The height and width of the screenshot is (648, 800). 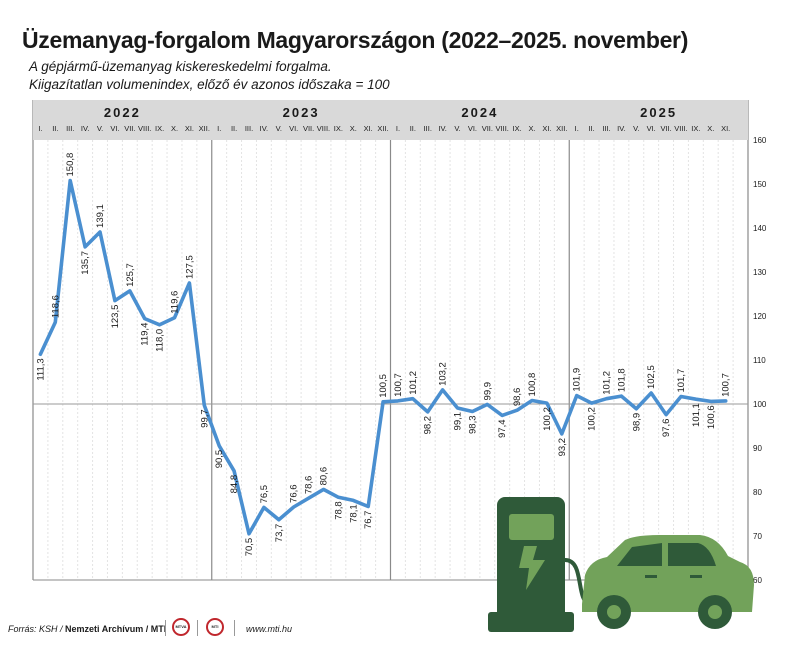 I want to click on data-label: 98,3, so click(x=472, y=424).